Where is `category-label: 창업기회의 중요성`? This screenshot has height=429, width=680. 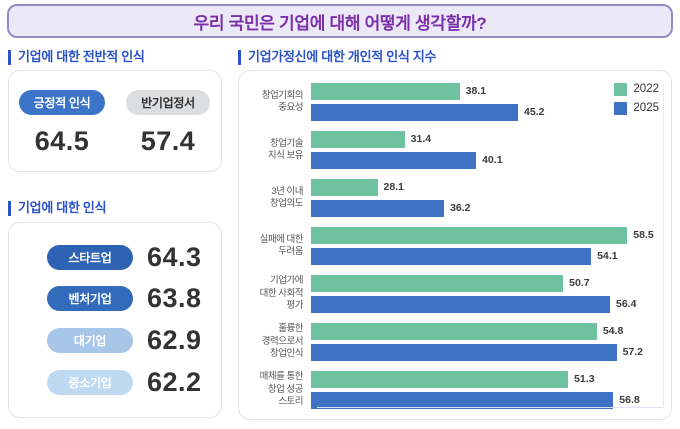 category-label: 창업기회의 중요성 is located at coordinates (282, 101).